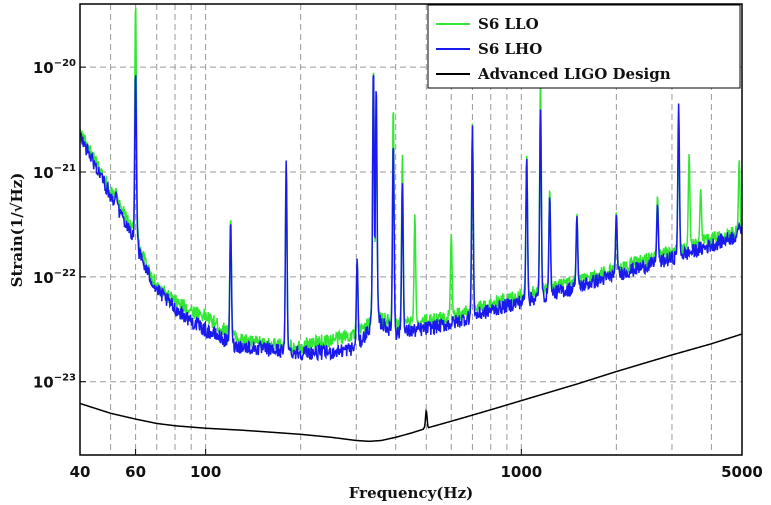 This screenshot has height=505, width=771. What do you see at coordinates (521, 472) in the screenshot?
I see `x-tick-label: 1000` at bounding box center [521, 472].